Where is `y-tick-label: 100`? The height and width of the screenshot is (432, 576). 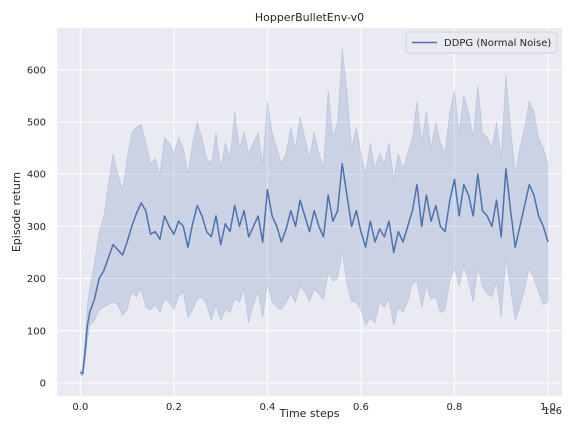 y-tick-label: 100 is located at coordinates (36, 331).